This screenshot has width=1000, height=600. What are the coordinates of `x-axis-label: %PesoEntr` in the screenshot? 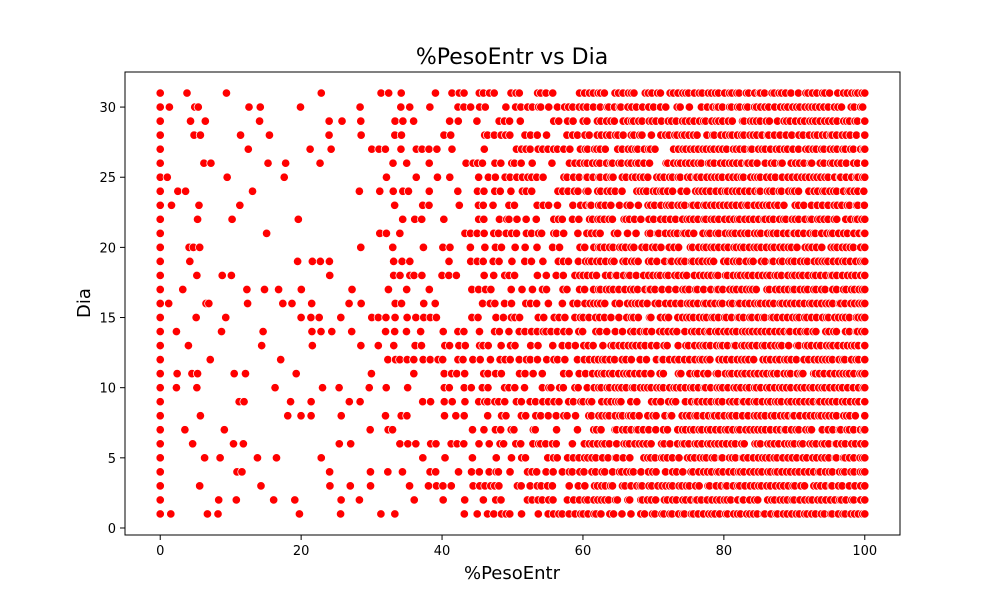 It's located at (512, 573).